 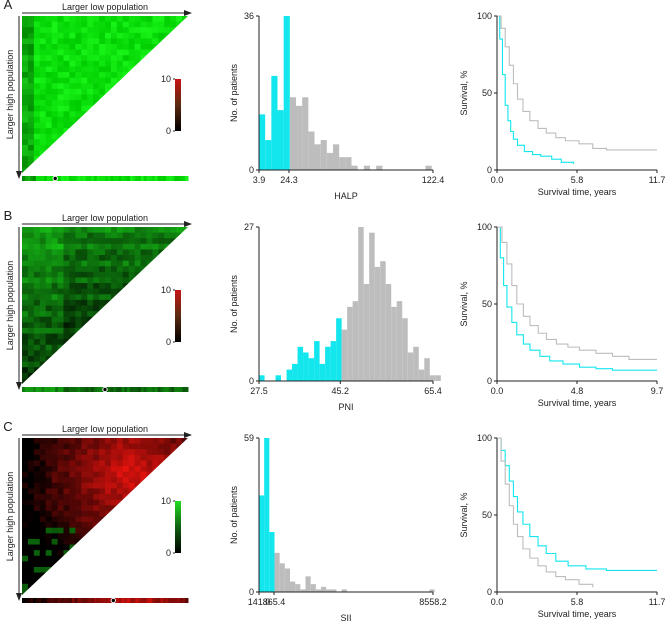 I want to click on hist-ymax-label: 27, so click(x=249, y=227).